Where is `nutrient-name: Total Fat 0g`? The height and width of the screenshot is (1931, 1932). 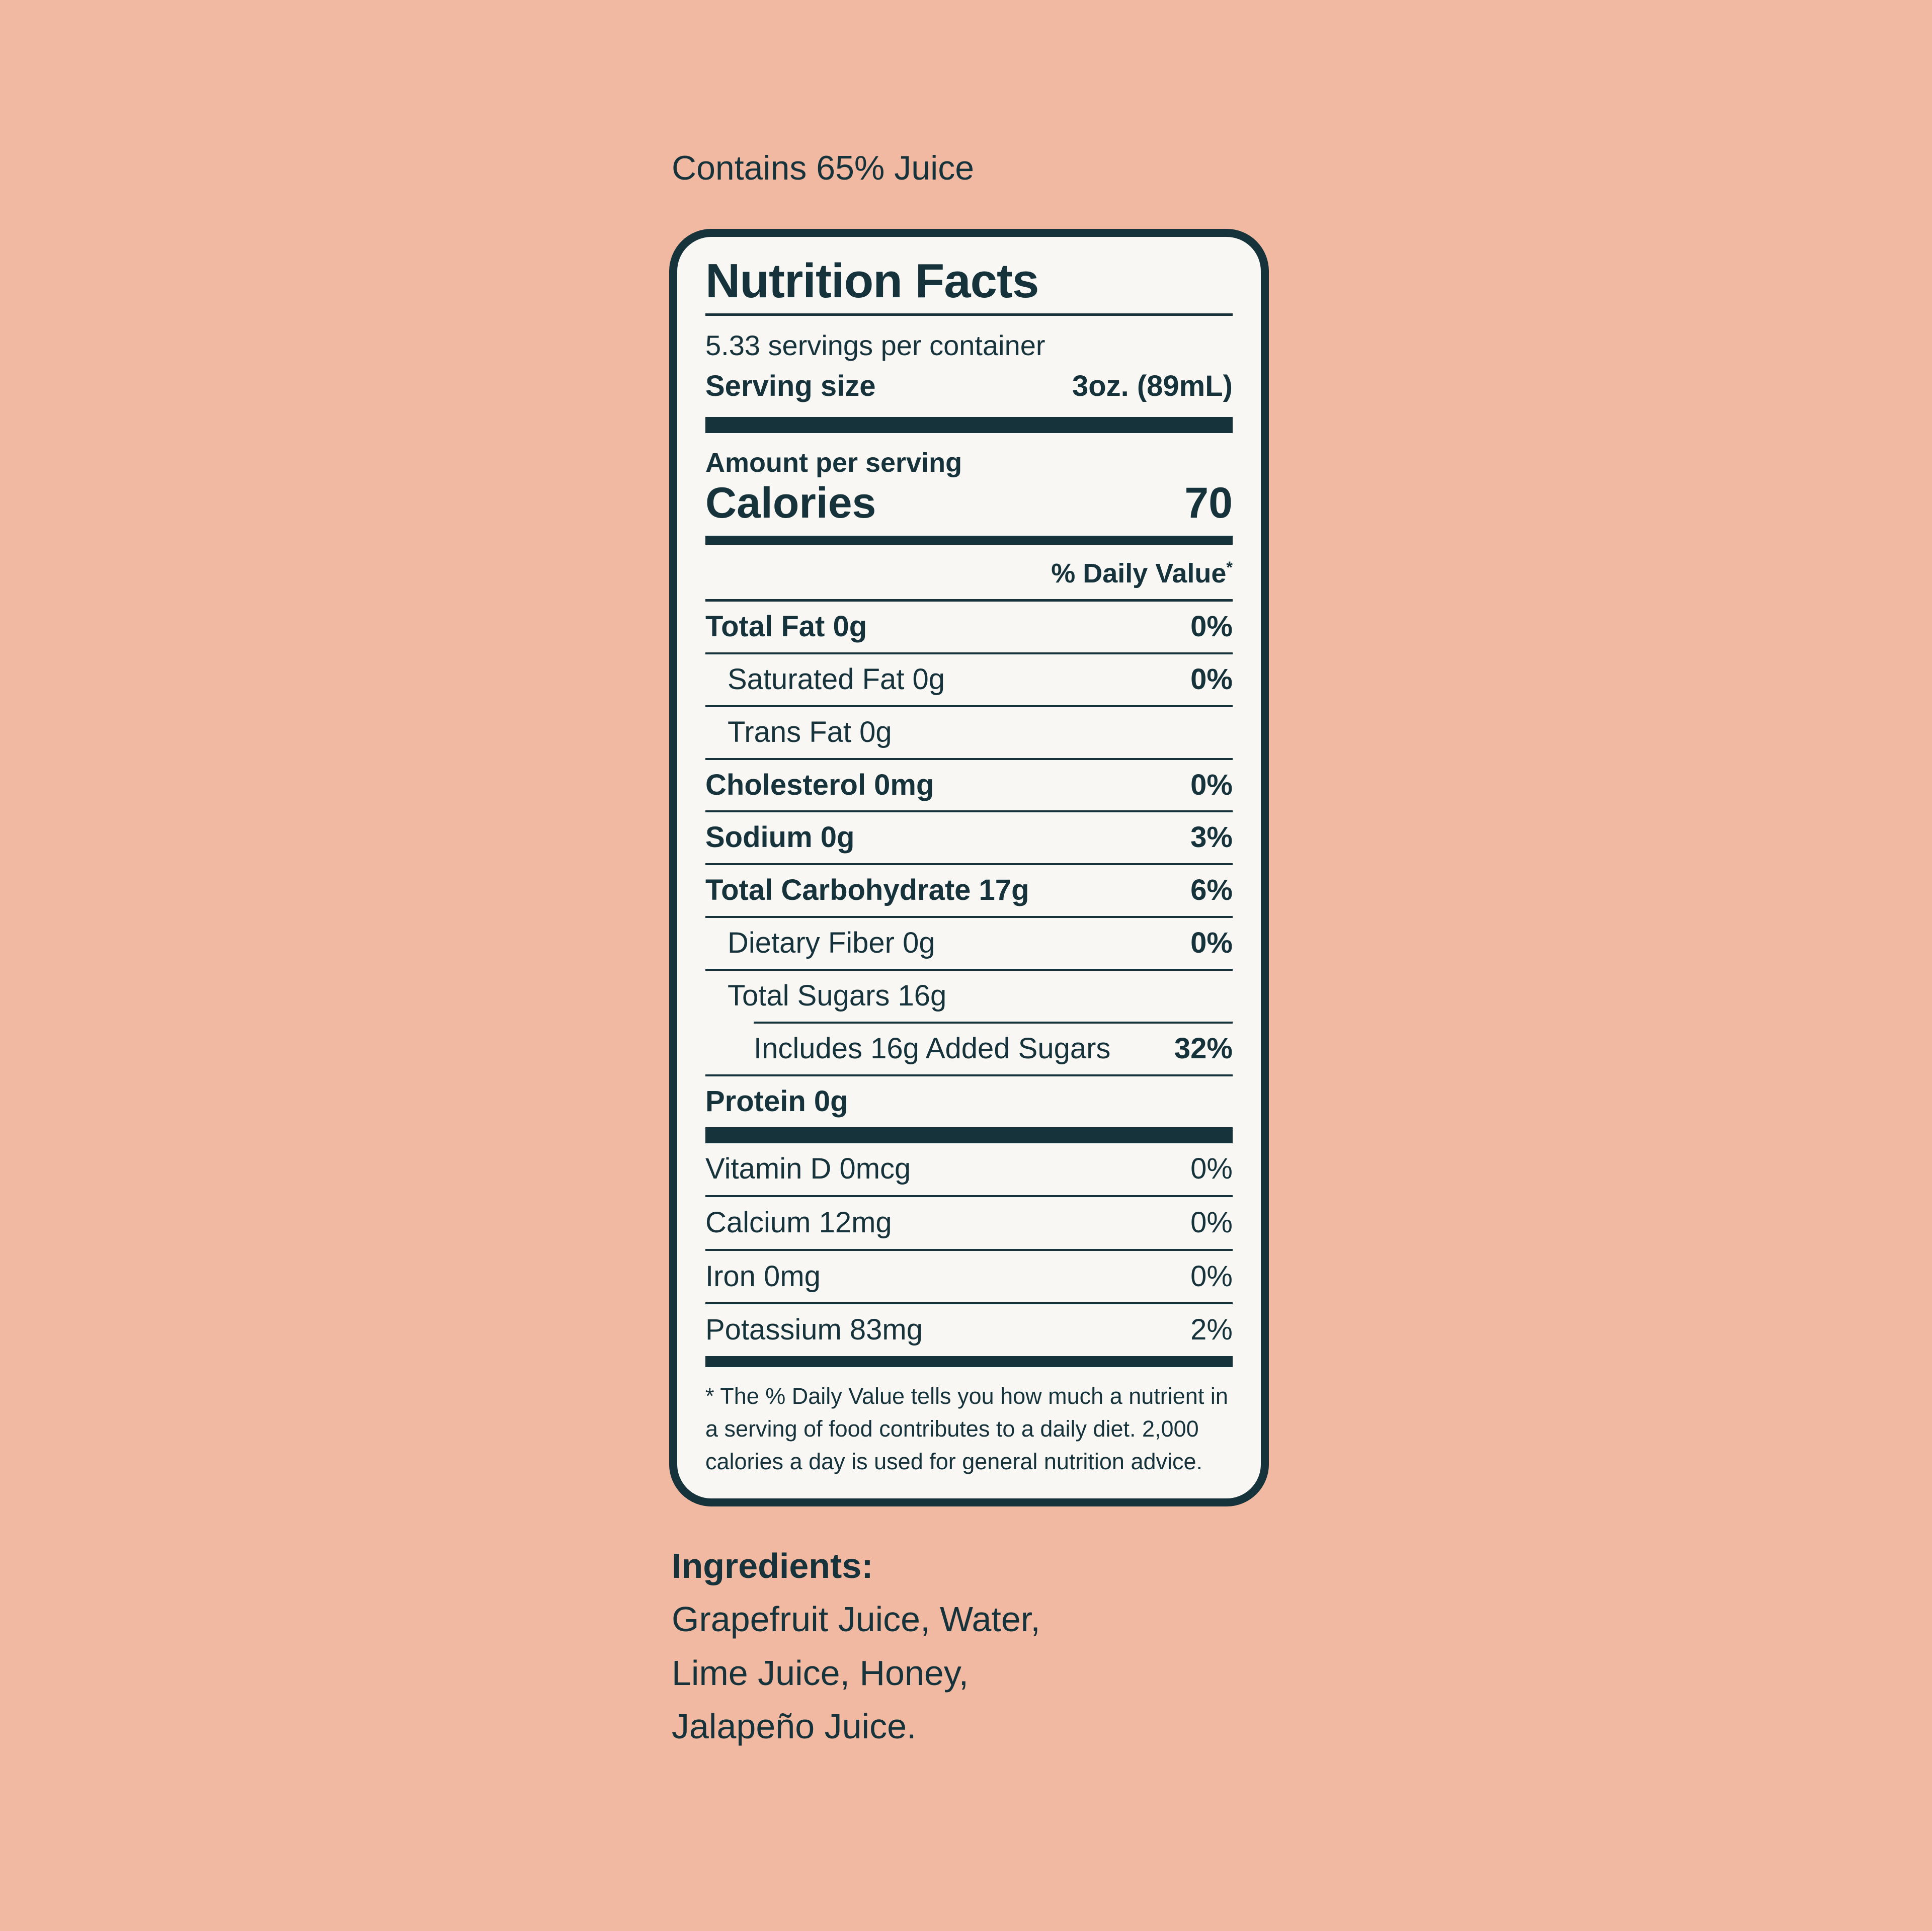 nutrient-name: Total Fat 0g is located at coordinates (786, 627).